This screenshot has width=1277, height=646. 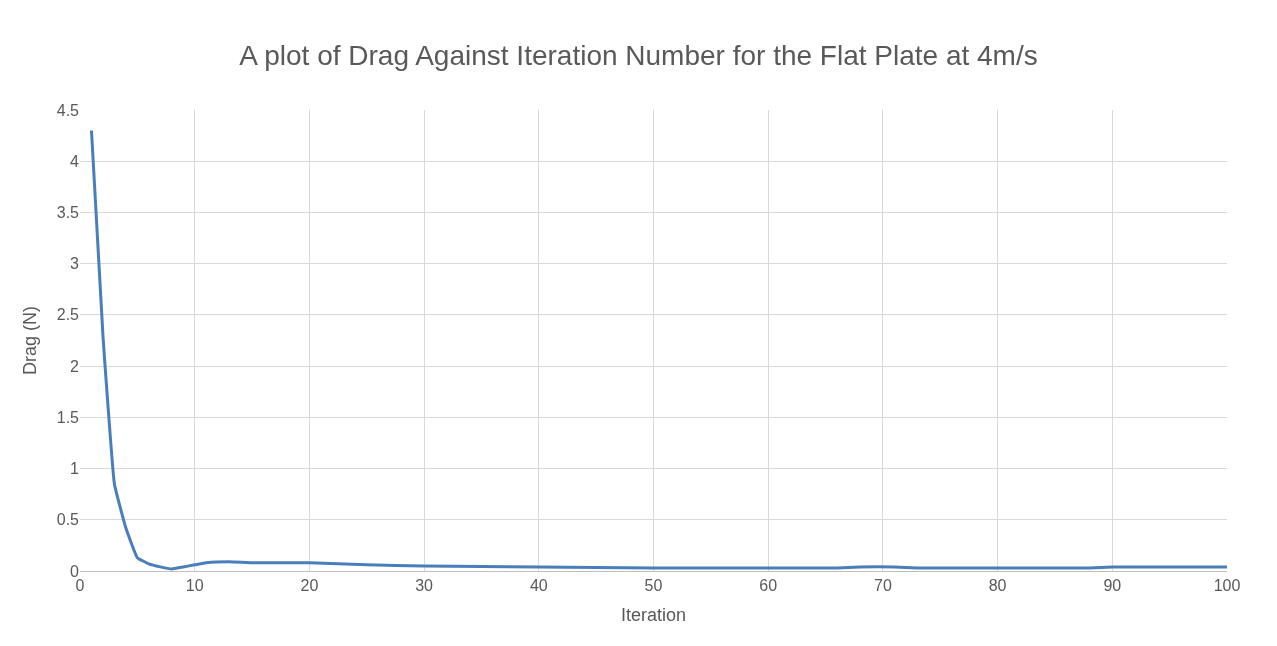 What do you see at coordinates (75, 469) in the screenshot?
I see `y-tick-label: 1` at bounding box center [75, 469].